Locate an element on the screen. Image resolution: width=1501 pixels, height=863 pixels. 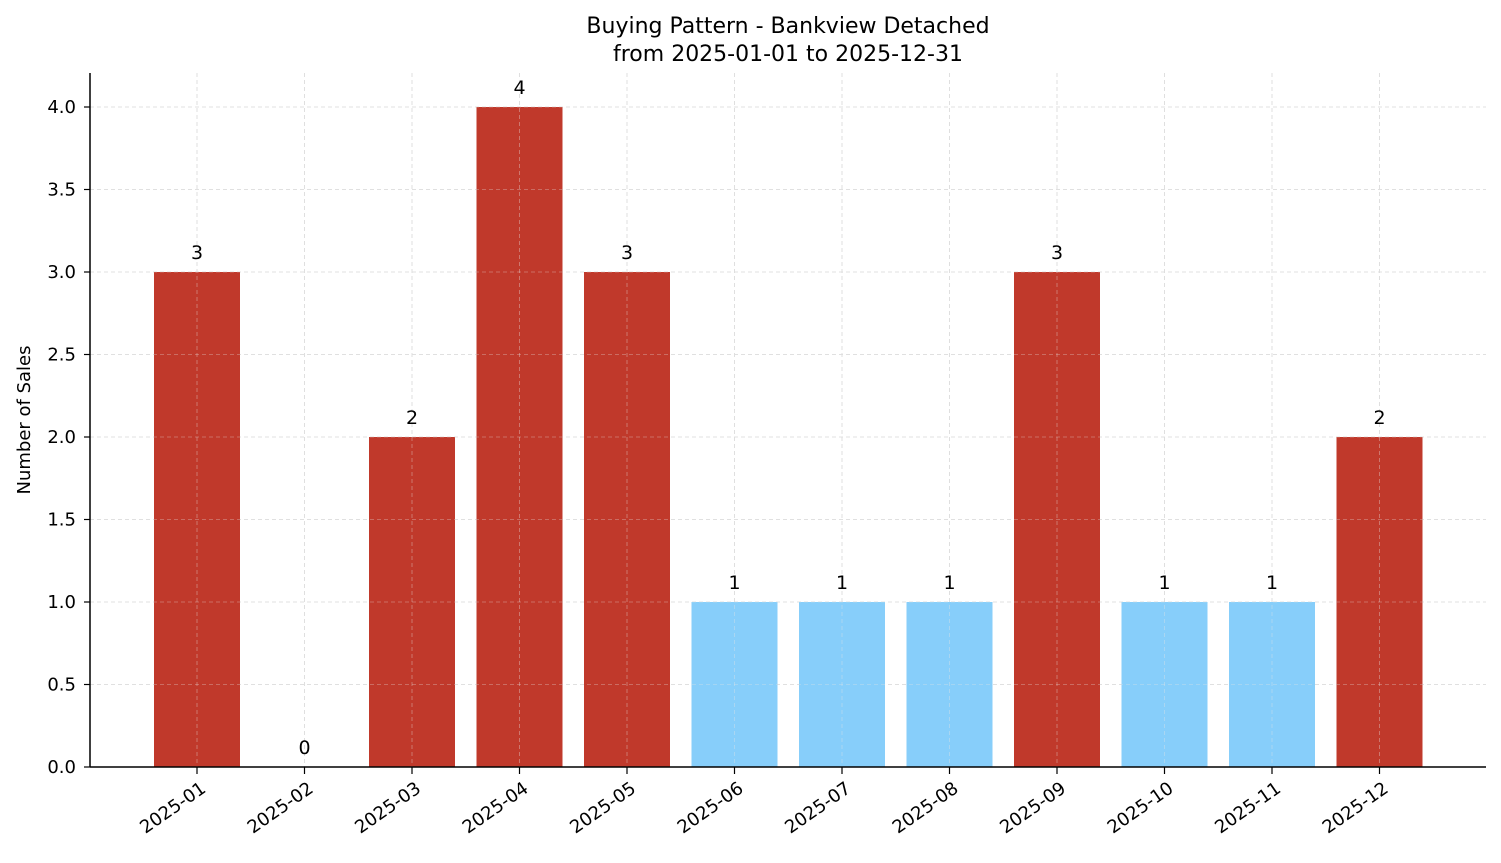
x-tick-label: 2025-12 is located at coordinates (1356, 808).